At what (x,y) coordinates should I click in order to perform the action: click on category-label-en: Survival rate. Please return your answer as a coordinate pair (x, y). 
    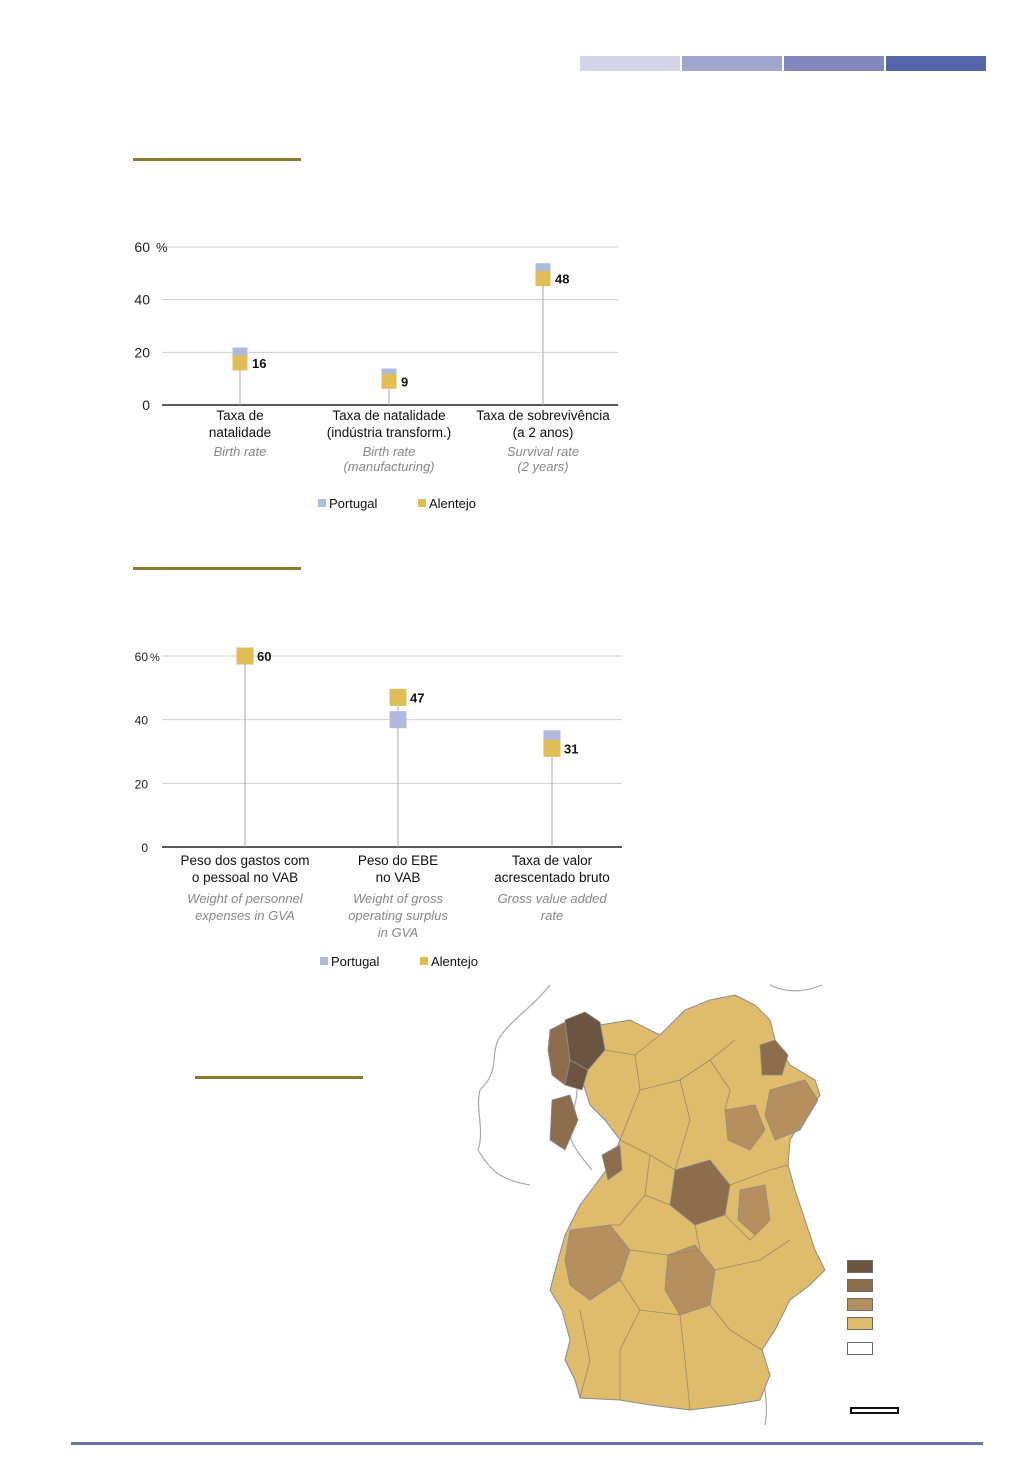
    Looking at the image, I should click on (543, 451).